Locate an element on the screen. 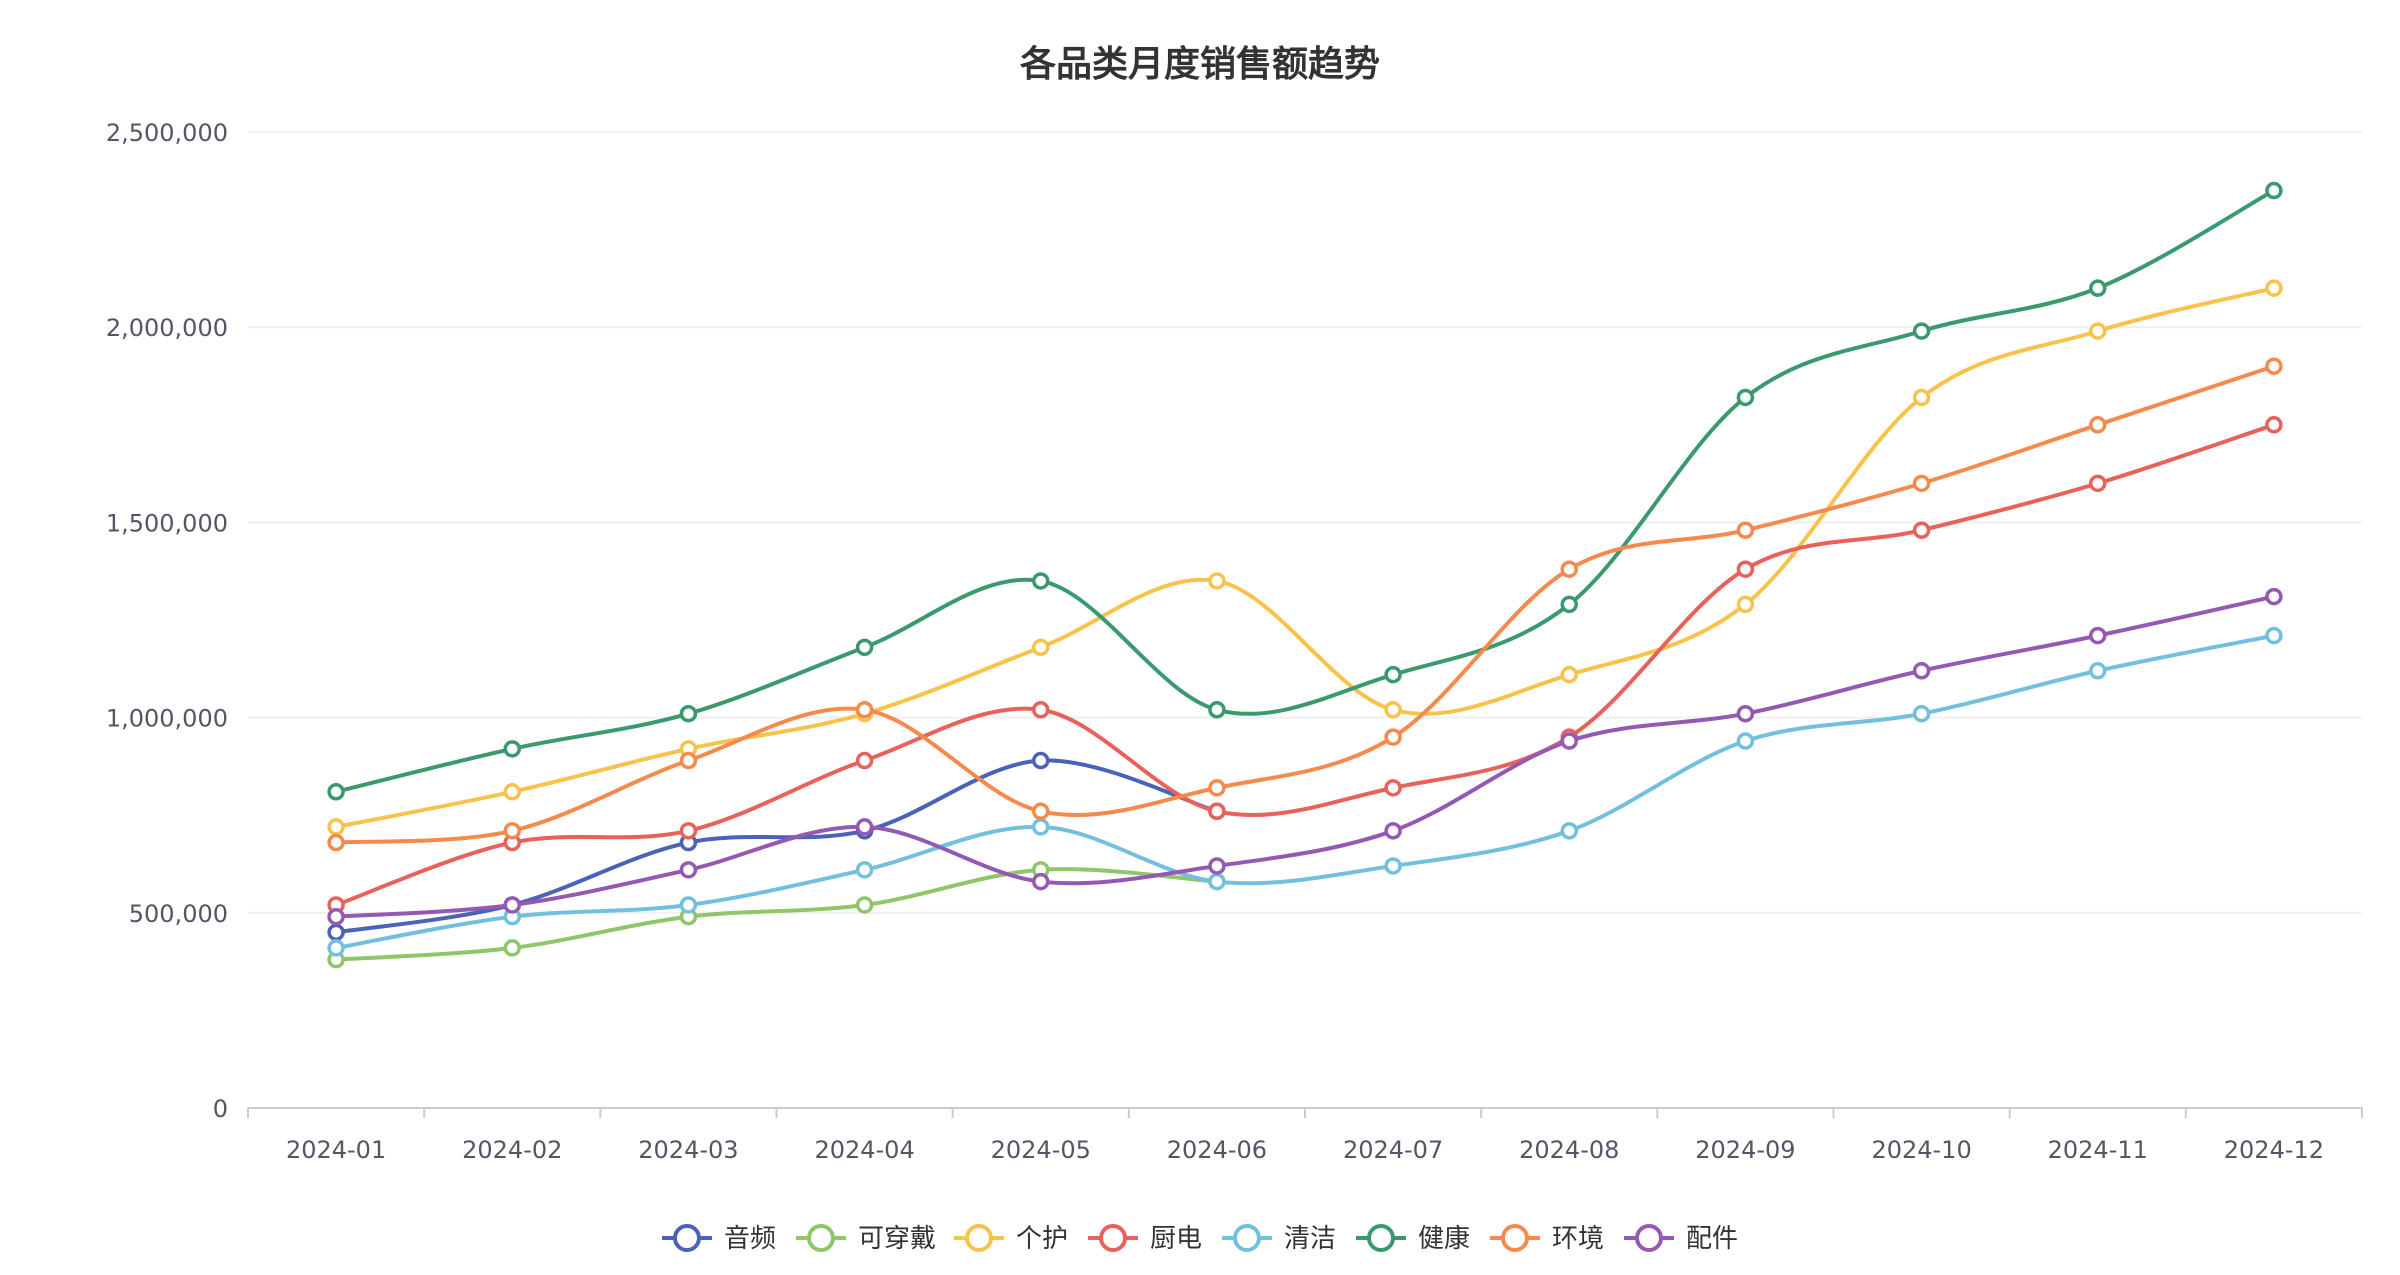 The image size is (2400, 1275). legend-item-0: 音频 is located at coordinates (719, 1239).